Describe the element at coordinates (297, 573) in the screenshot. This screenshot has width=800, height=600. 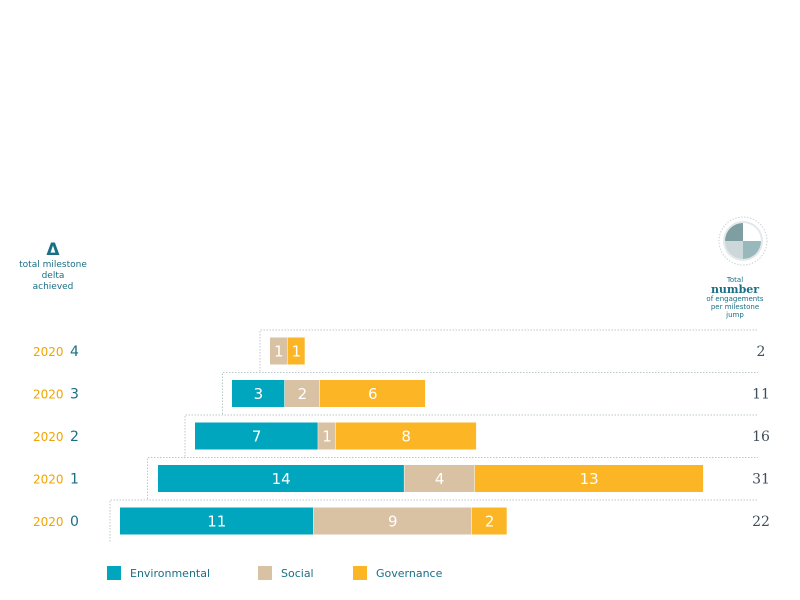
I see `legend-label-social: Social` at that location.